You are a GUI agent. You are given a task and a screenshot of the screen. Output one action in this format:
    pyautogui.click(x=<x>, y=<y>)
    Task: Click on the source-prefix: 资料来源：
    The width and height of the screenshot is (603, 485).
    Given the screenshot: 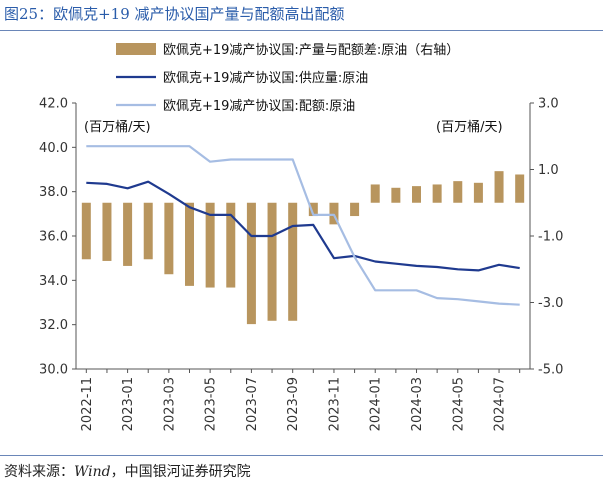 What is the action you would take?
    pyautogui.click(x=39, y=472)
    